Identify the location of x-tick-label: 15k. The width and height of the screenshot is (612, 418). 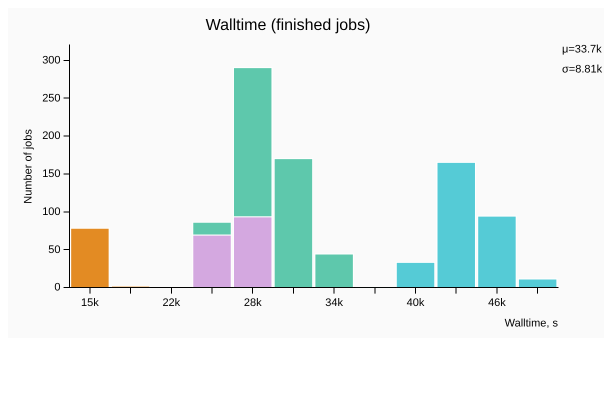
(90, 303).